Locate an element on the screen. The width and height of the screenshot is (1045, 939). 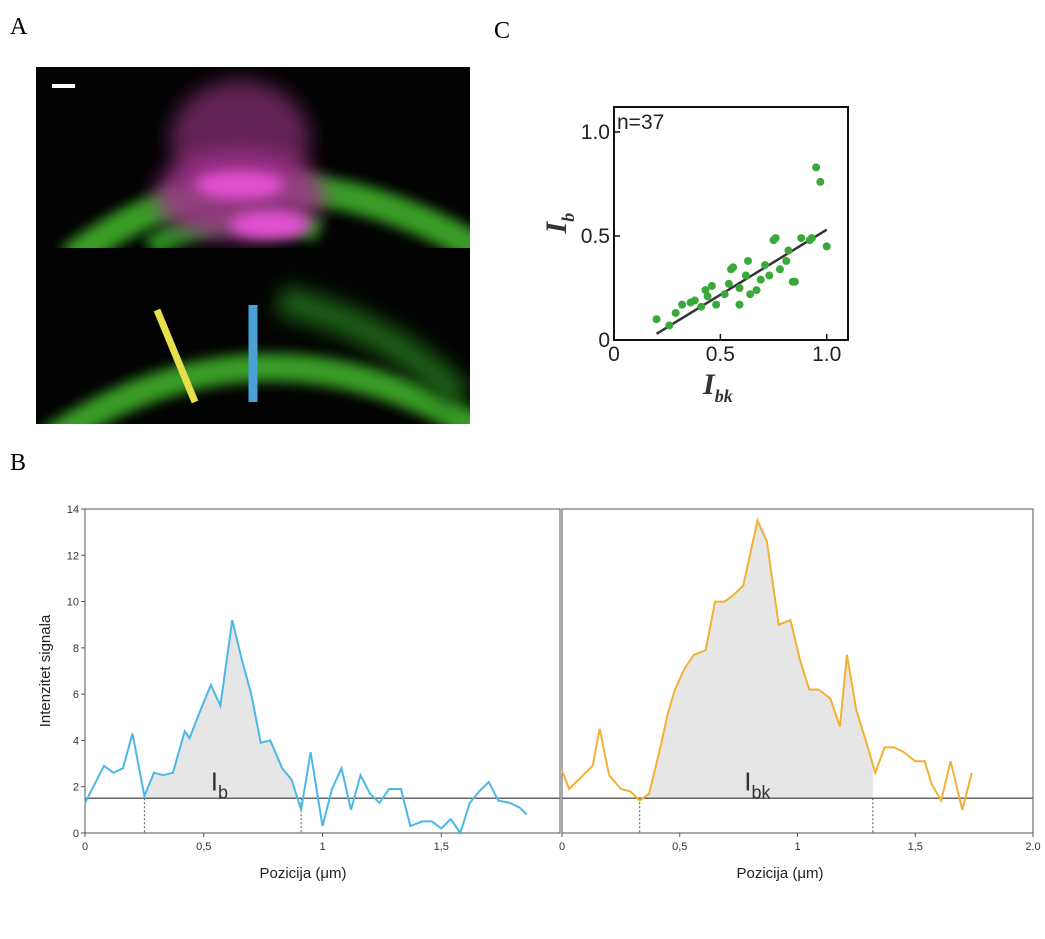
y-tick-label: 10 is located at coordinates (73, 603).